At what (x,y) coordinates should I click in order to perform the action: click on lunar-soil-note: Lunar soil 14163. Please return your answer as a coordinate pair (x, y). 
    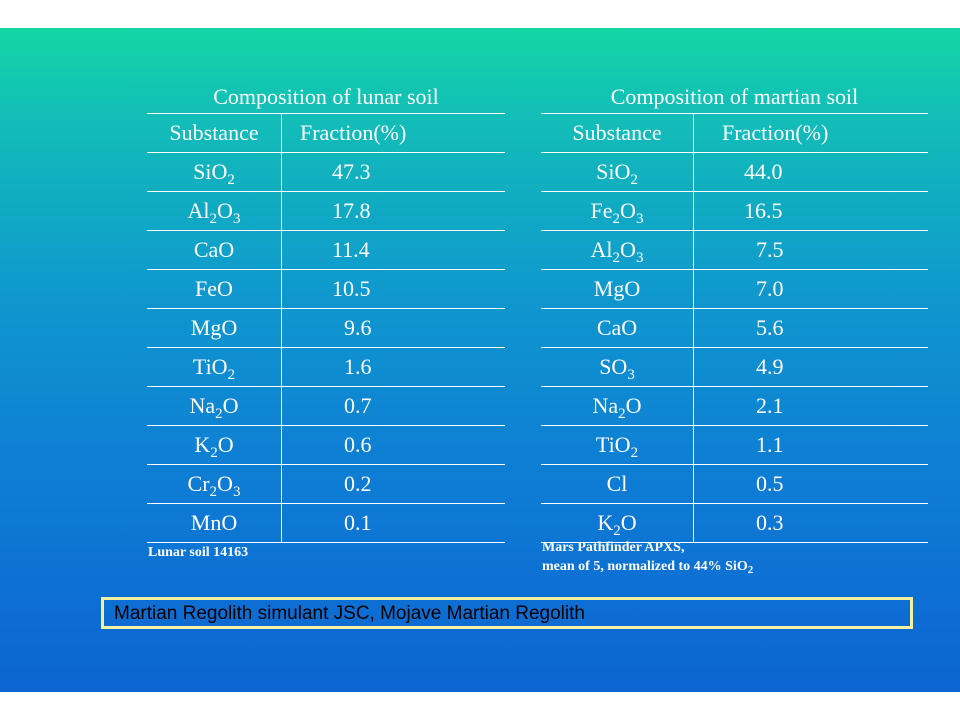
    Looking at the image, I should click on (198, 552).